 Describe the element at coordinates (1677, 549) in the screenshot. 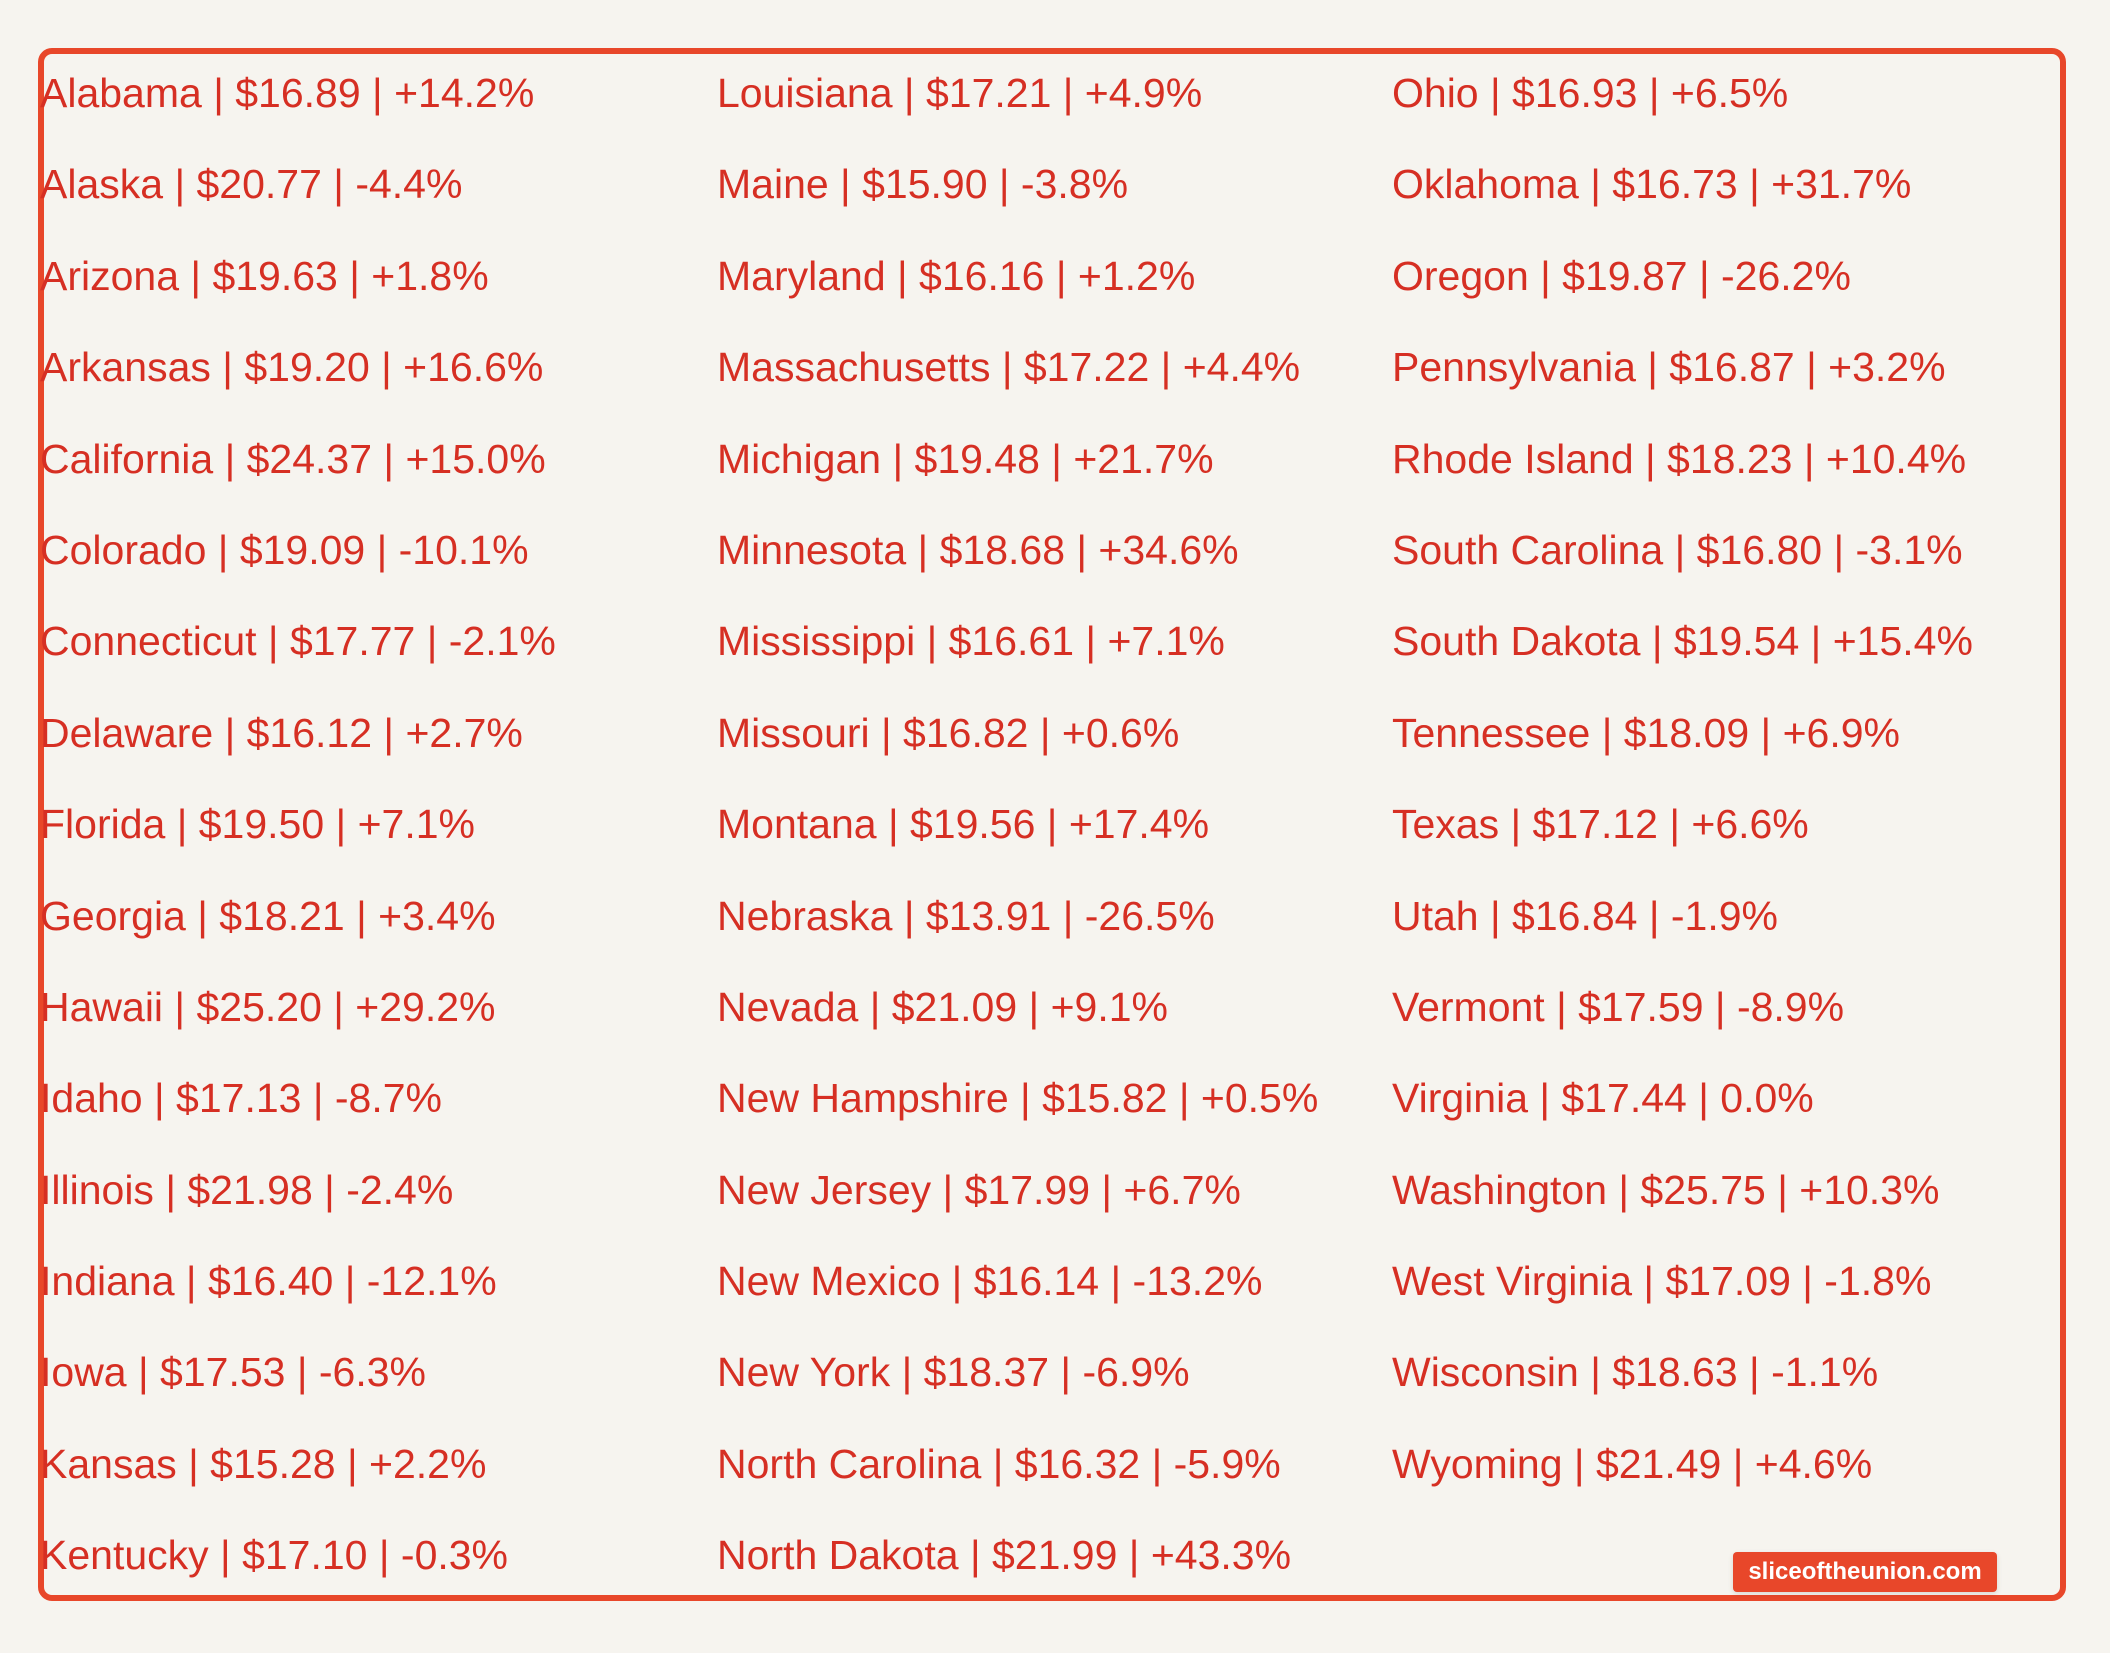

I see `list-item: South Carolina | $16.80 | -3.1%` at that location.